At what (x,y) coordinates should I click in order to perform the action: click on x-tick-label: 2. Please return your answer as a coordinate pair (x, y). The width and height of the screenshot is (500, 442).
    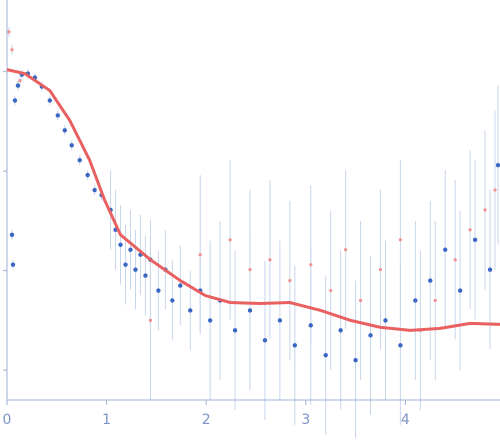
    Looking at the image, I should click on (206, 420).